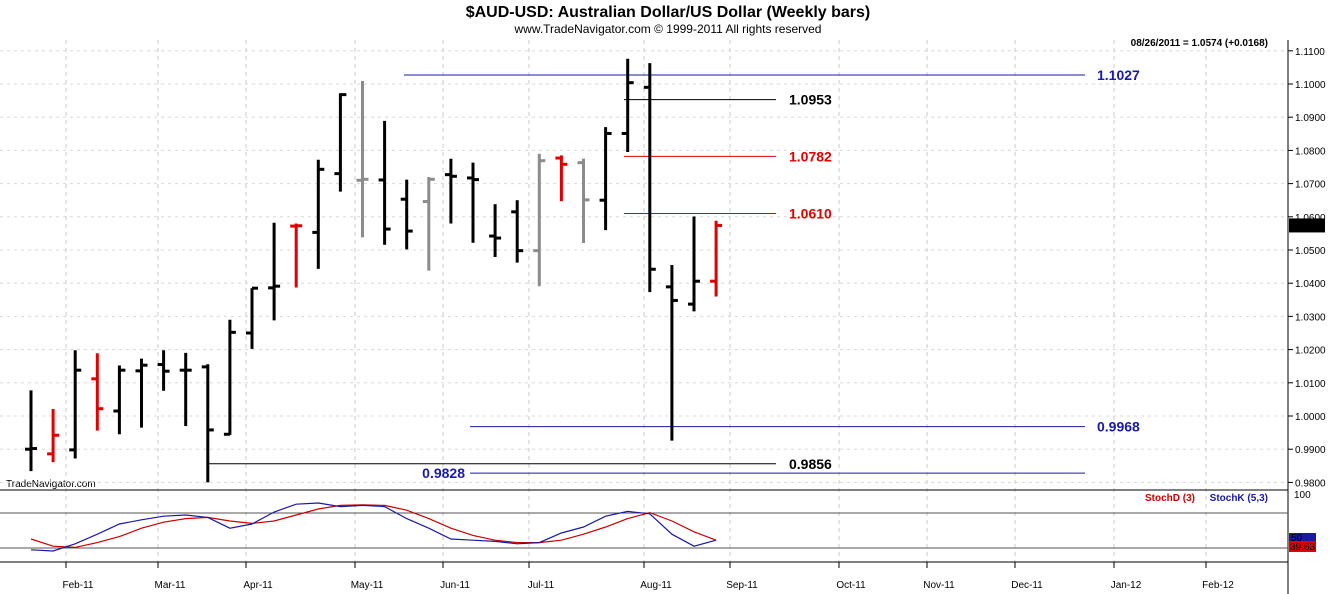 The image size is (1336, 594). I want to click on stochk-legend: StochK (5,3), so click(1239, 498).